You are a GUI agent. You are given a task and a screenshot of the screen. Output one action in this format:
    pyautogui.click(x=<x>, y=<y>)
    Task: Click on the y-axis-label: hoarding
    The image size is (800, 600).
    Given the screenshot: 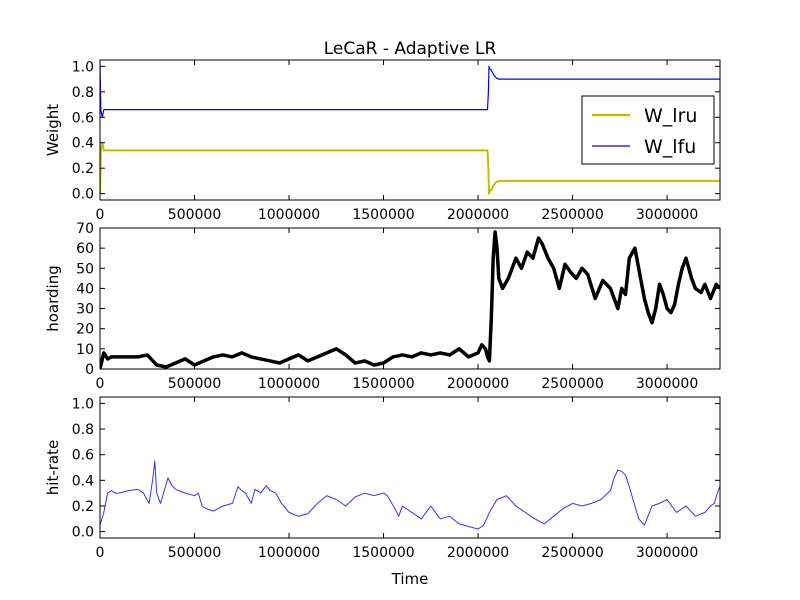 What is the action you would take?
    pyautogui.click(x=53, y=298)
    